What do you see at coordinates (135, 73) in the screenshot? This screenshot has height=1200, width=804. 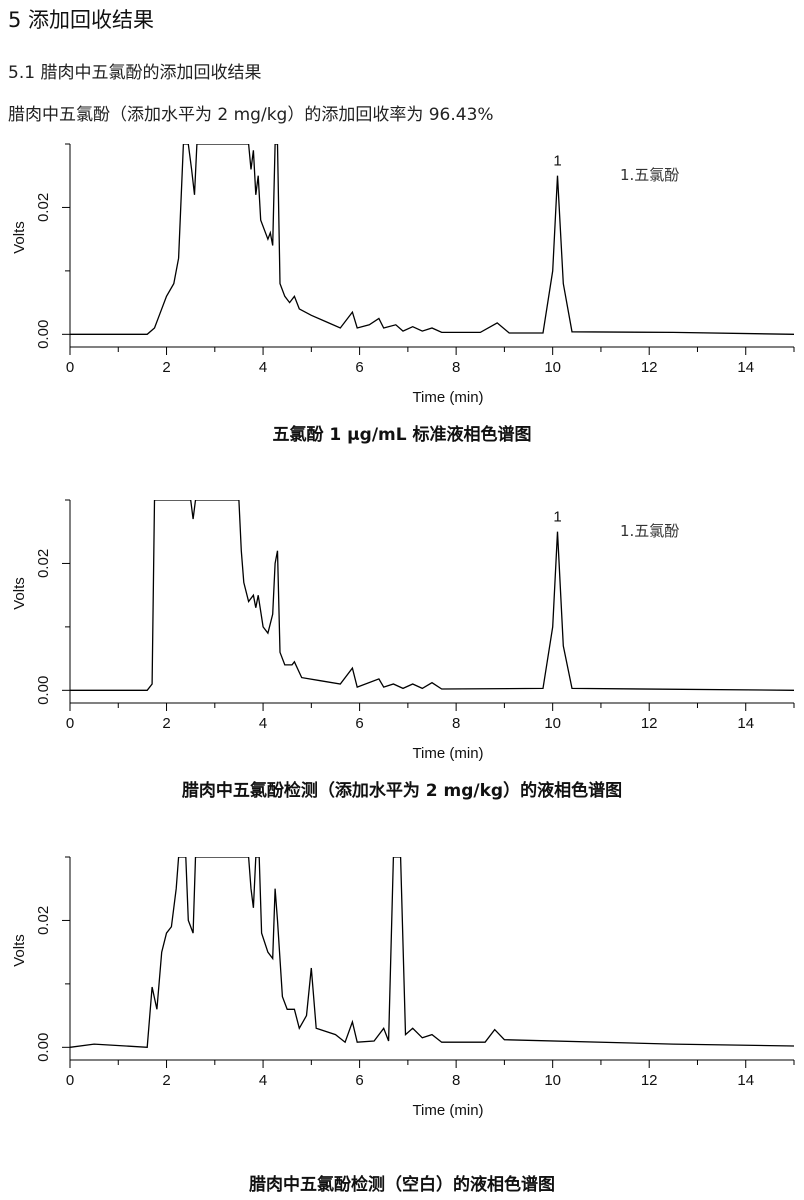 I see `subsection-heading: 5.1 腊肉中五氯酚的添加回收结果` at bounding box center [135, 73].